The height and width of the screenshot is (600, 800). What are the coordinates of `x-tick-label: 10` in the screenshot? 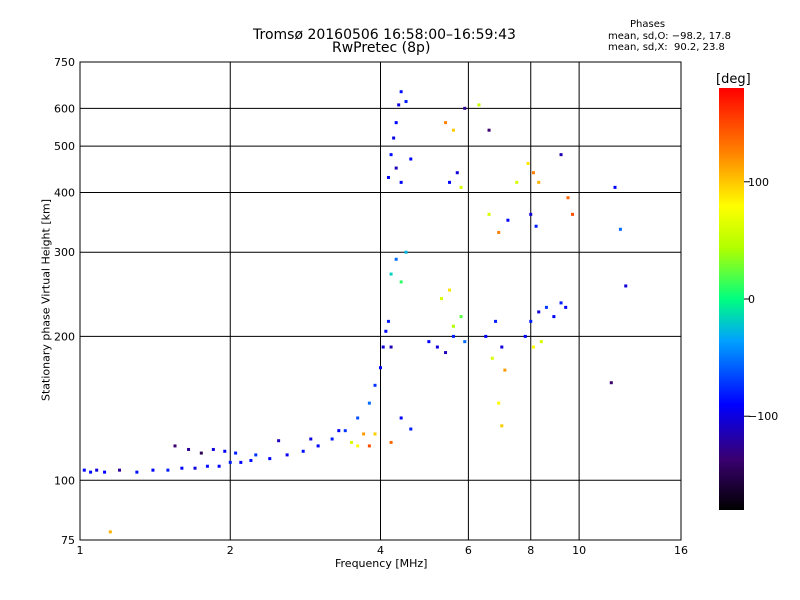 It's located at (579, 550).